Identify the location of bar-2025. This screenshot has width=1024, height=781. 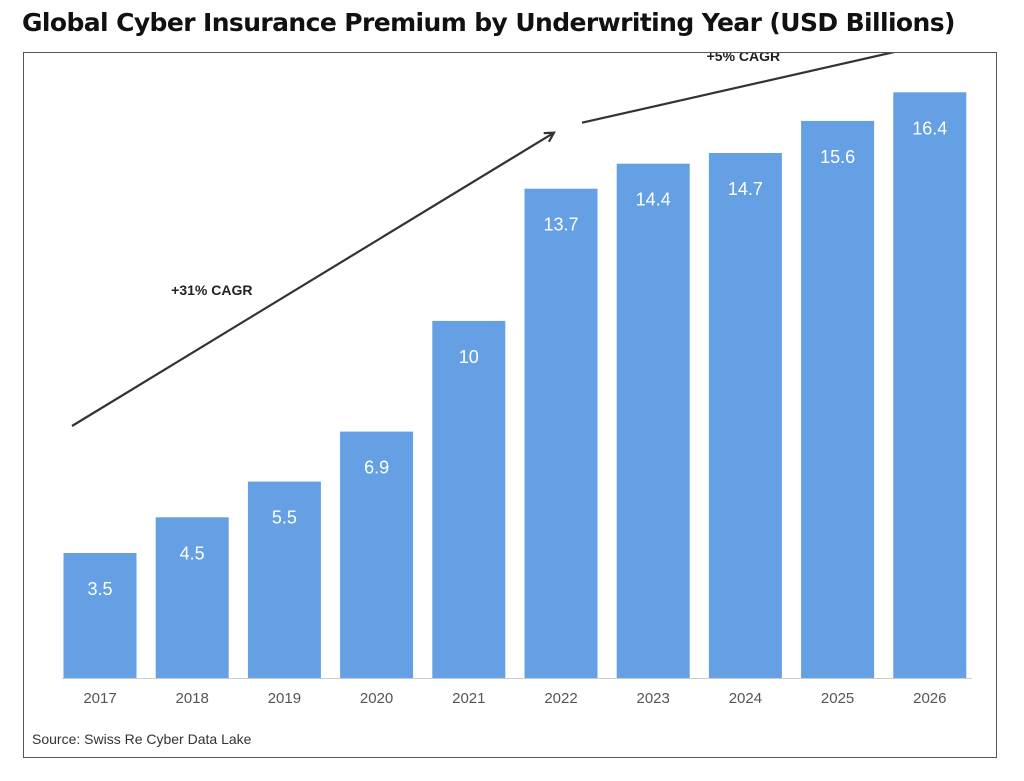
(838, 399).